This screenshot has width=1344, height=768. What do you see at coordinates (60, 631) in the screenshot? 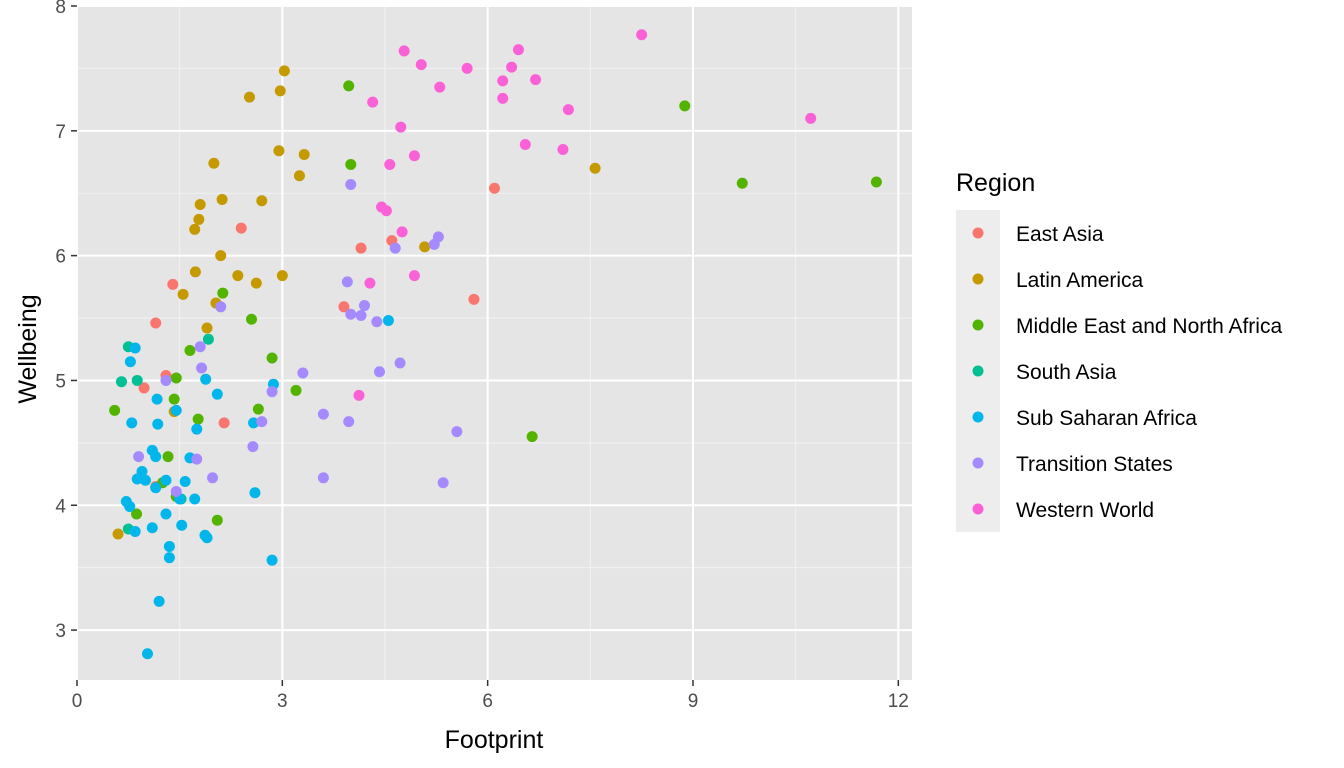
I see `y-tick-label: 3` at bounding box center [60, 631].